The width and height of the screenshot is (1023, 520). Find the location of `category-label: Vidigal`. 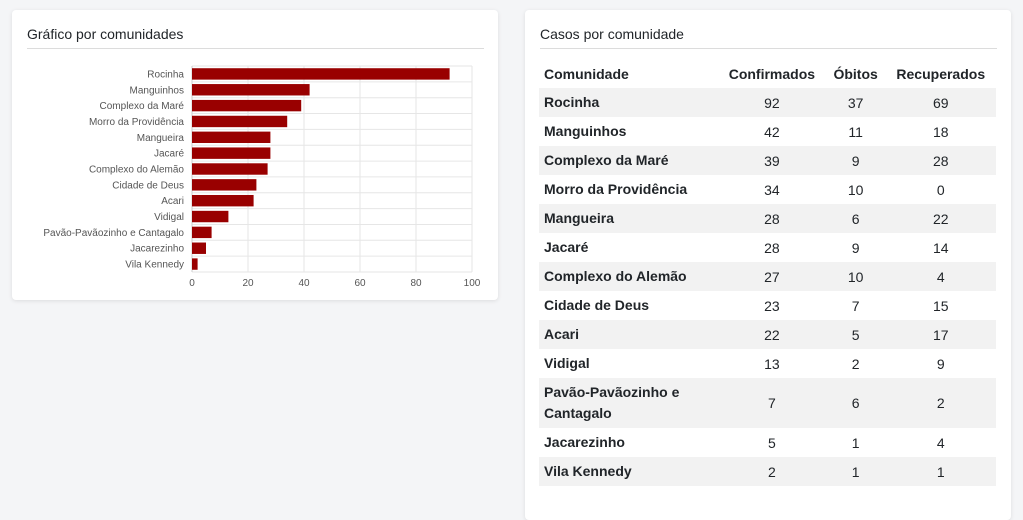

category-label: Vidigal is located at coordinates (169, 217).